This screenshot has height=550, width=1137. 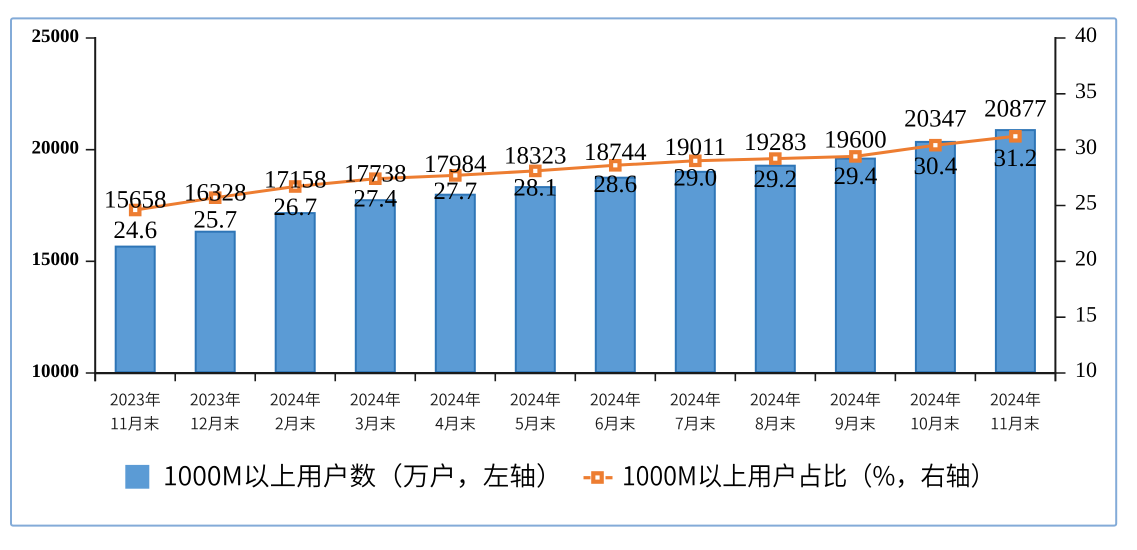 I want to click on svg-text: 17984, so click(x=455, y=164).